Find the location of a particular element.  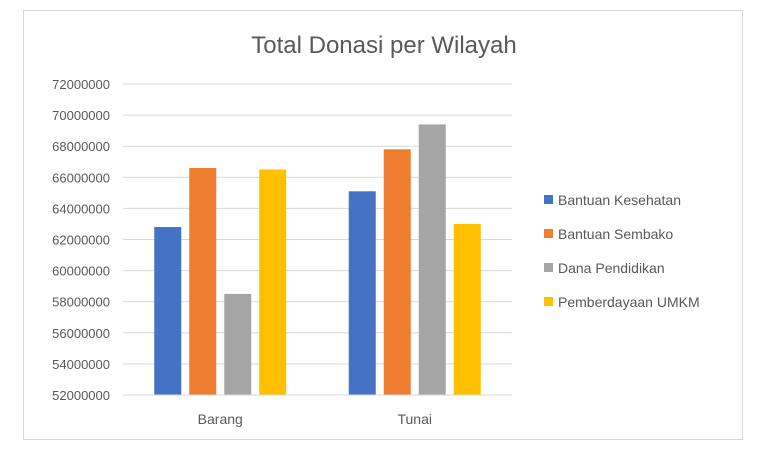

x-category-label: Tunai is located at coordinates (414, 419).